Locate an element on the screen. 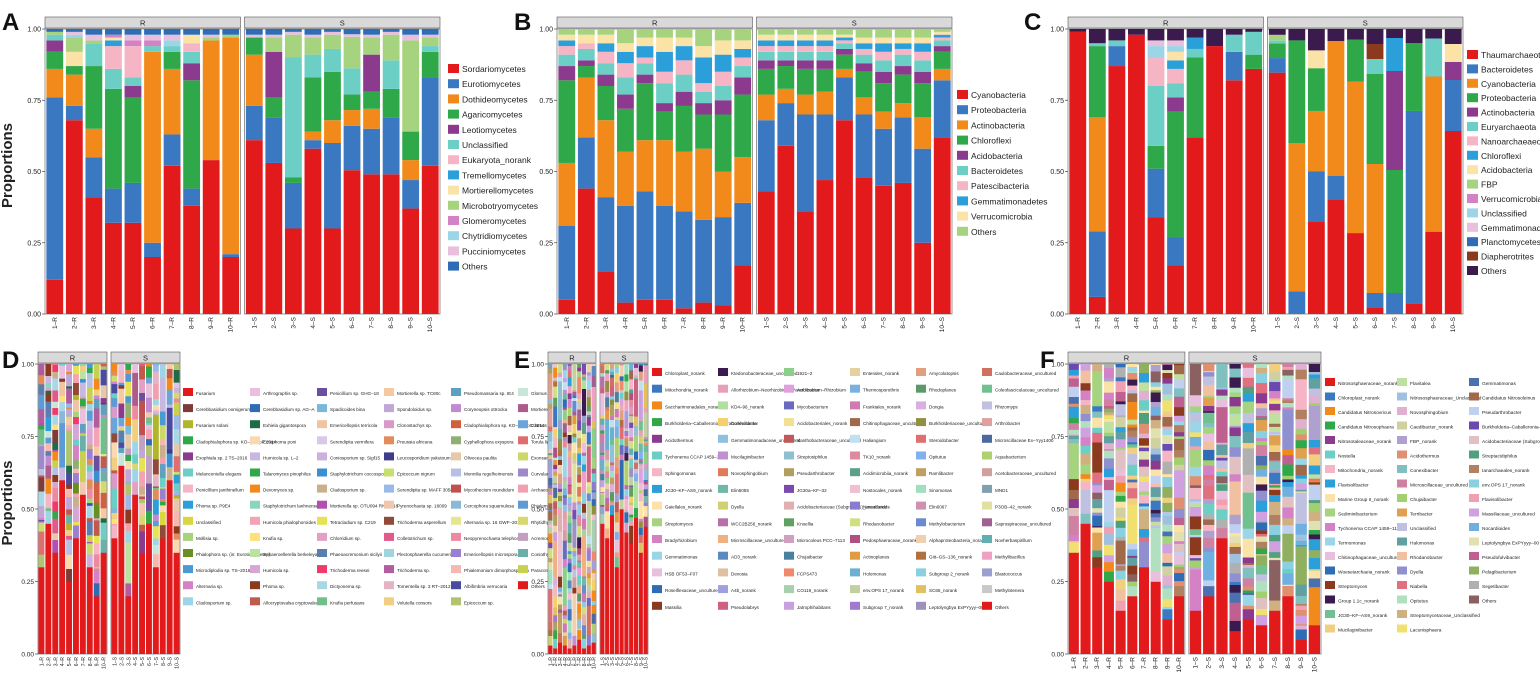 The width and height of the screenshot is (1540, 681). bar-segment-verrucomicrobia is located at coordinates (825, 37).